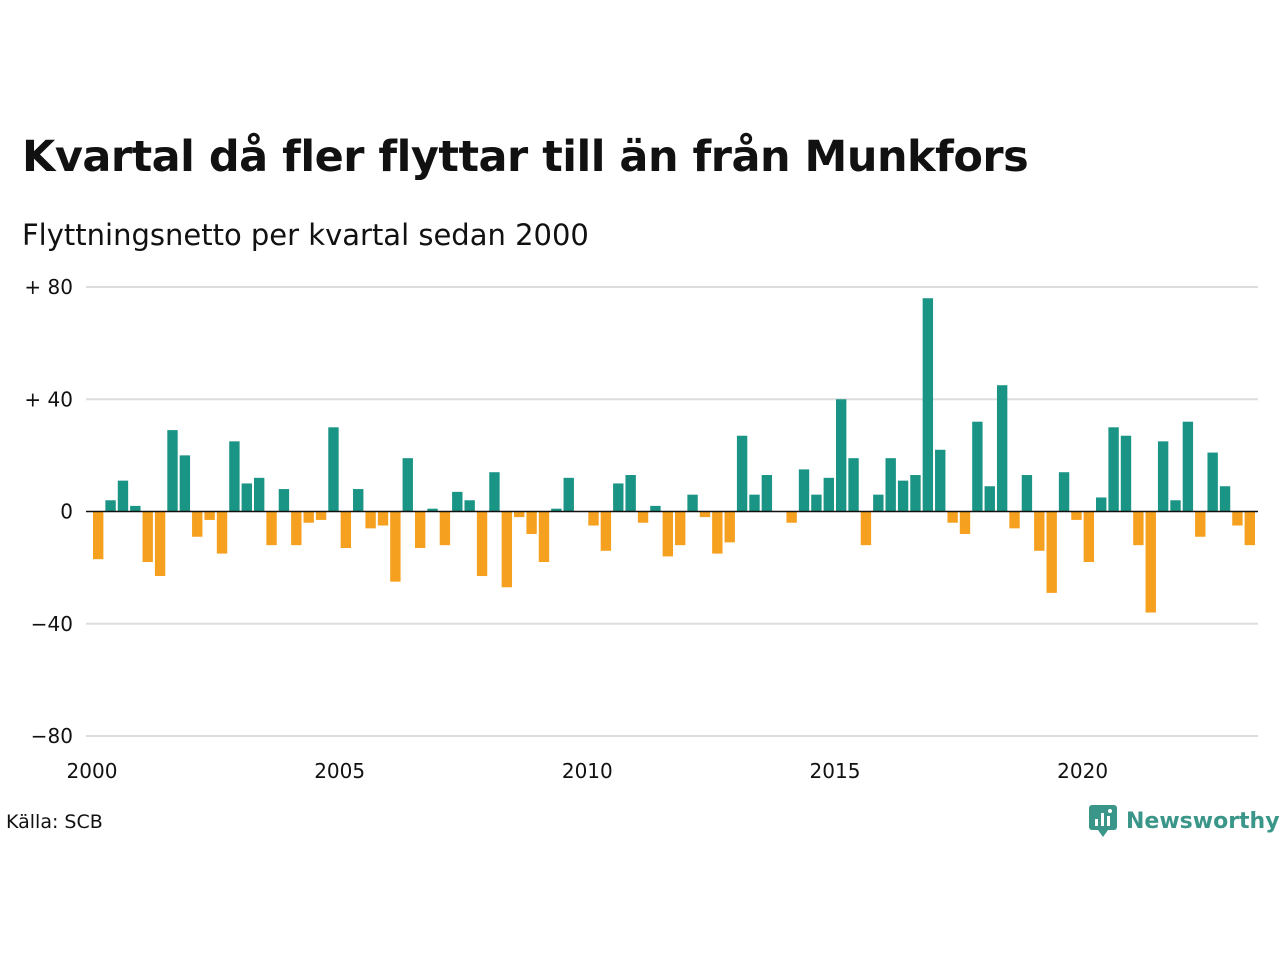  I want to click on x-tick-label: 2000, so click(92, 771).